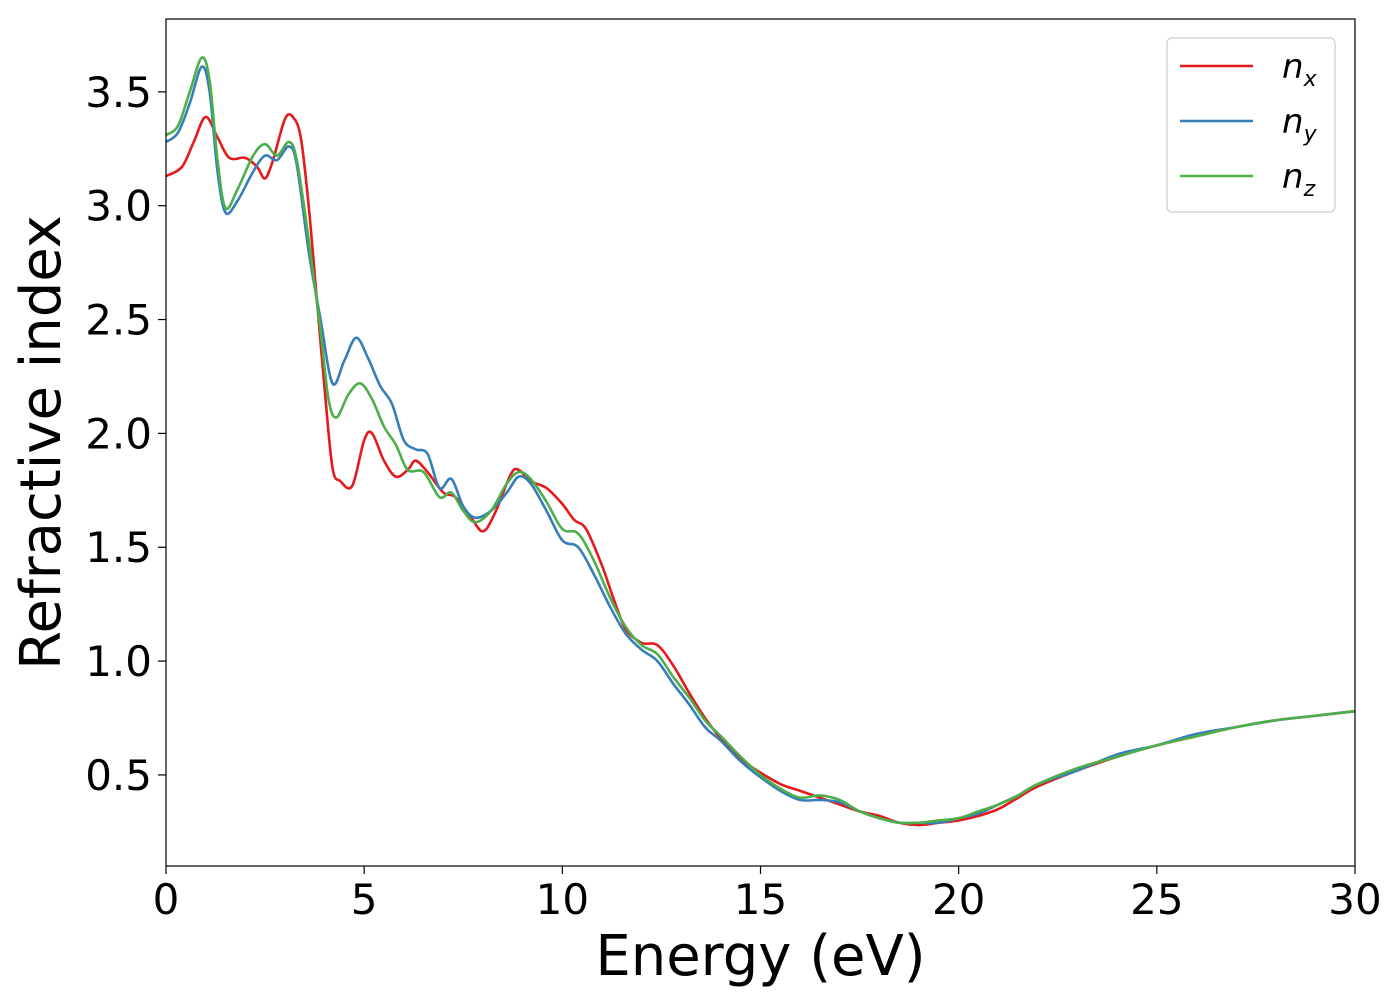  What do you see at coordinates (1299, 179) in the screenshot?
I see `legend-label-nz: nz` at bounding box center [1299, 179].